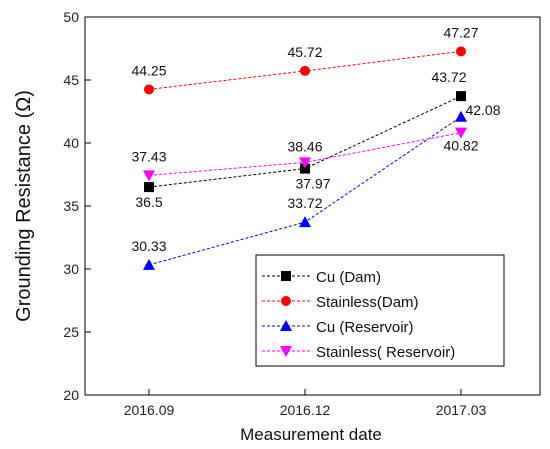 The width and height of the screenshot is (550, 449). I want to click on data-label: 36.5, so click(148, 202).